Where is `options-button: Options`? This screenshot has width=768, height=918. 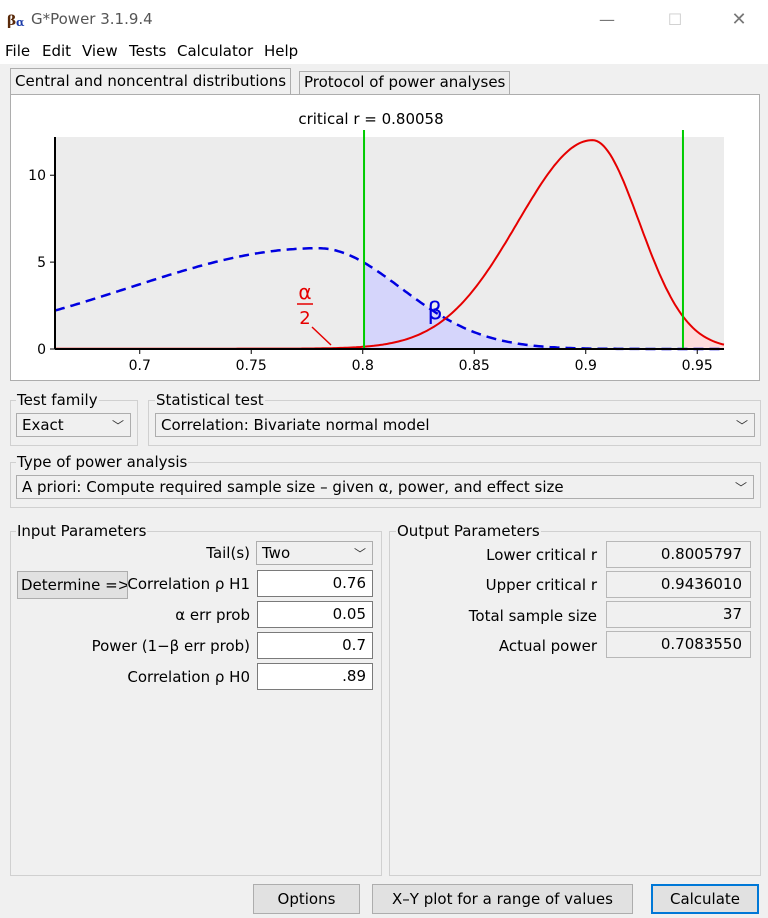
options-button: Options is located at coordinates (306, 899).